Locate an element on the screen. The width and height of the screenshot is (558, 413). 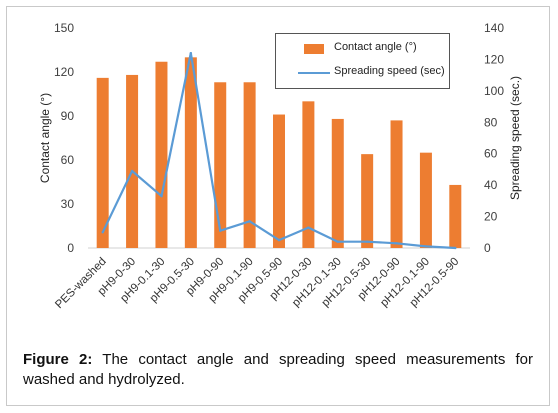
y-right-tick-label: 80 is located at coordinates (491, 122).